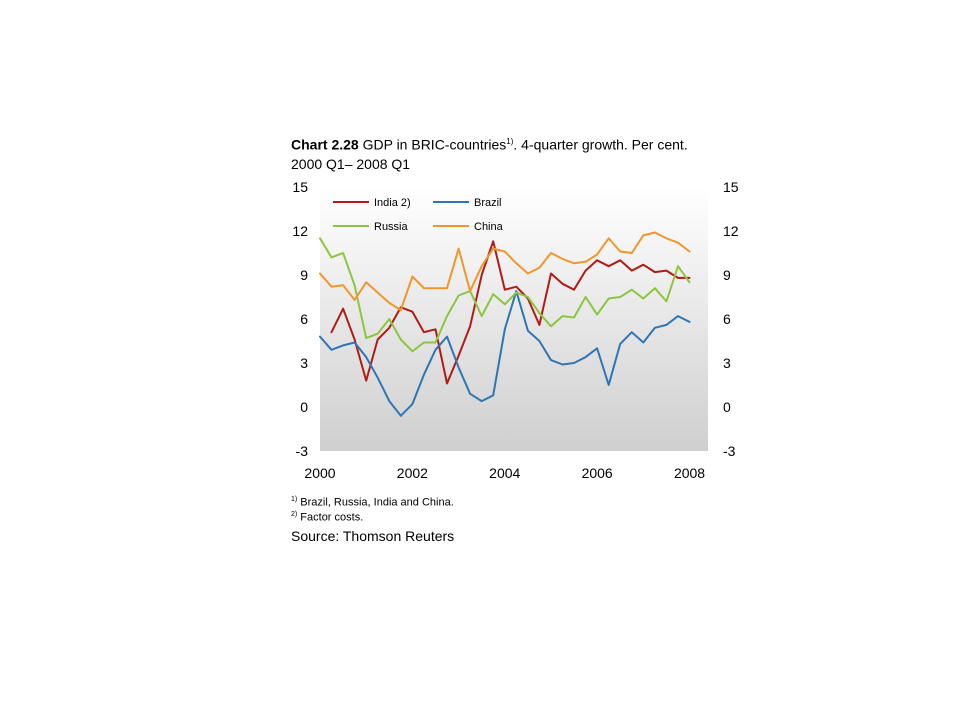 Image resolution: width=960 pixels, height=720 pixels. I want to click on y-axis-left: -3 0 3 6 9 12 15, so click(300, 319).